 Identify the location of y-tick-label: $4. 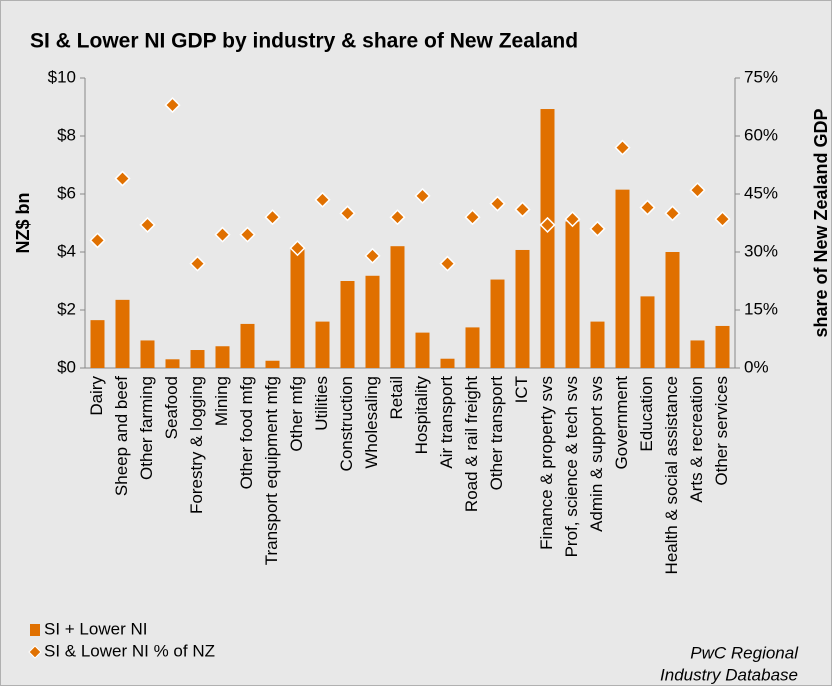
(66, 250).